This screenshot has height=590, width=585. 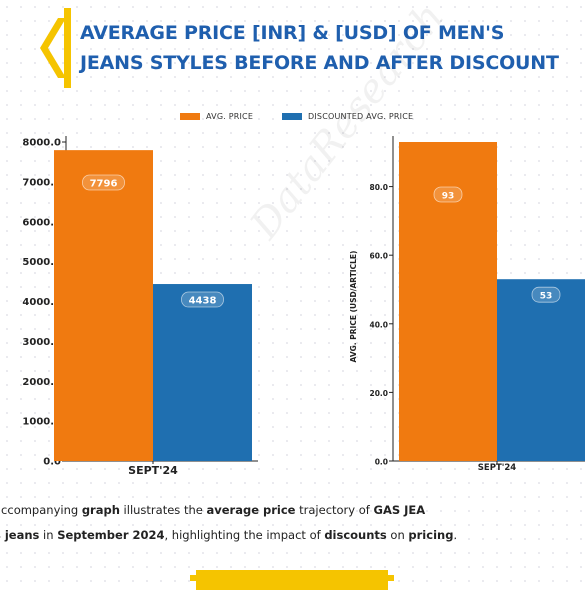 What do you see at coordinates (292, 580) in the screenshot?
I see `bottom-banner` at bounding box center [292, 580].